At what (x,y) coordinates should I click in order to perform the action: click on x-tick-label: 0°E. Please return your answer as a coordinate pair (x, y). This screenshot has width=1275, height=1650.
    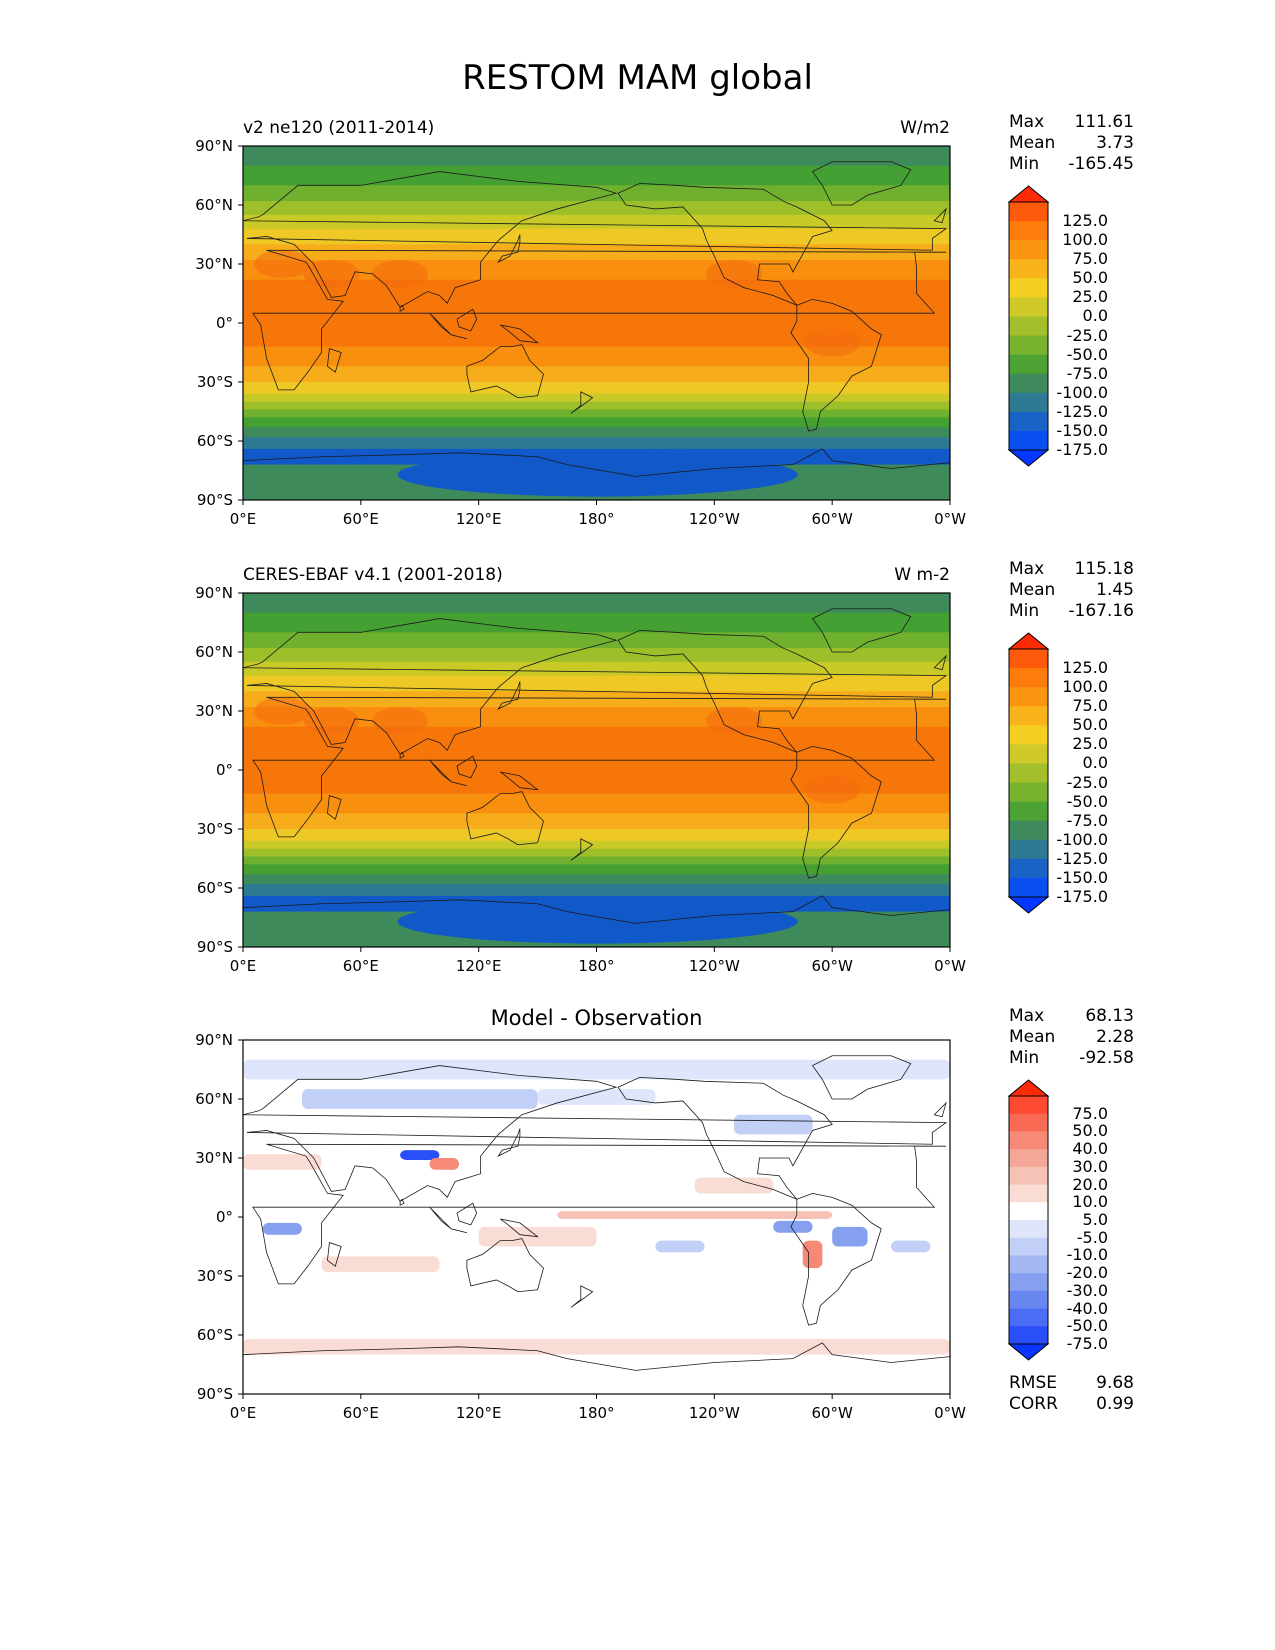
    Looking at the image, I should click on (243, 1413).